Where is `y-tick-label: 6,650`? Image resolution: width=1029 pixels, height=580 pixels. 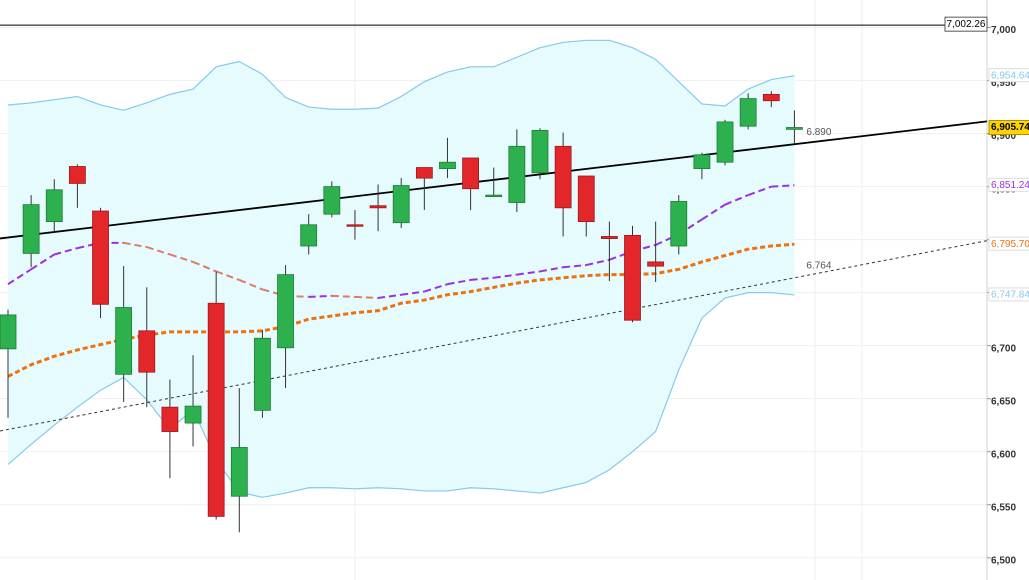
y-tick-label: 6,650 is located at coordinates (1003, 401).